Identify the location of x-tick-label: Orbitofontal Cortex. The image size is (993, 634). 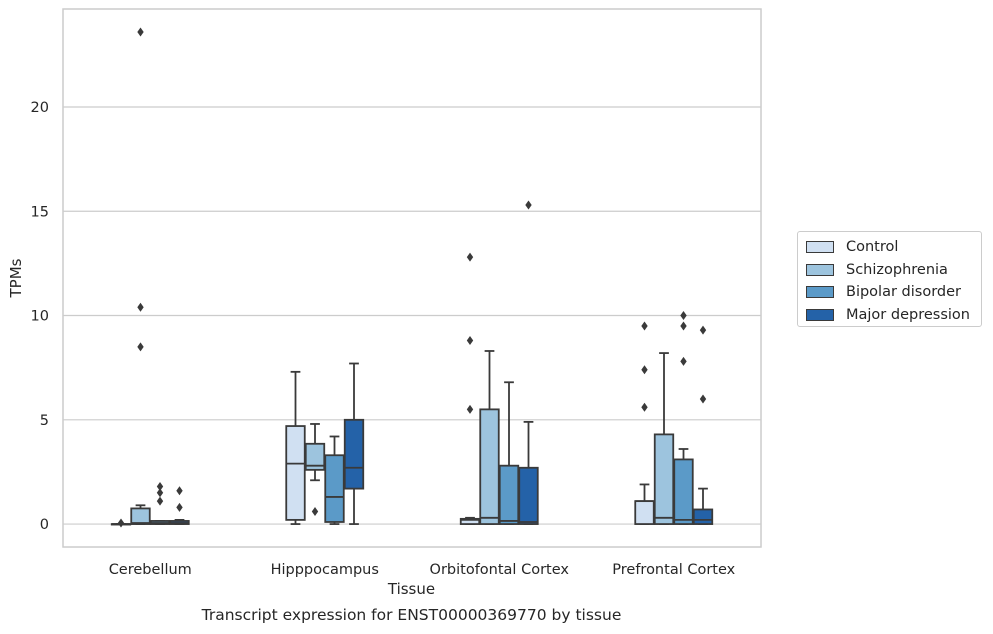
(500, 570).